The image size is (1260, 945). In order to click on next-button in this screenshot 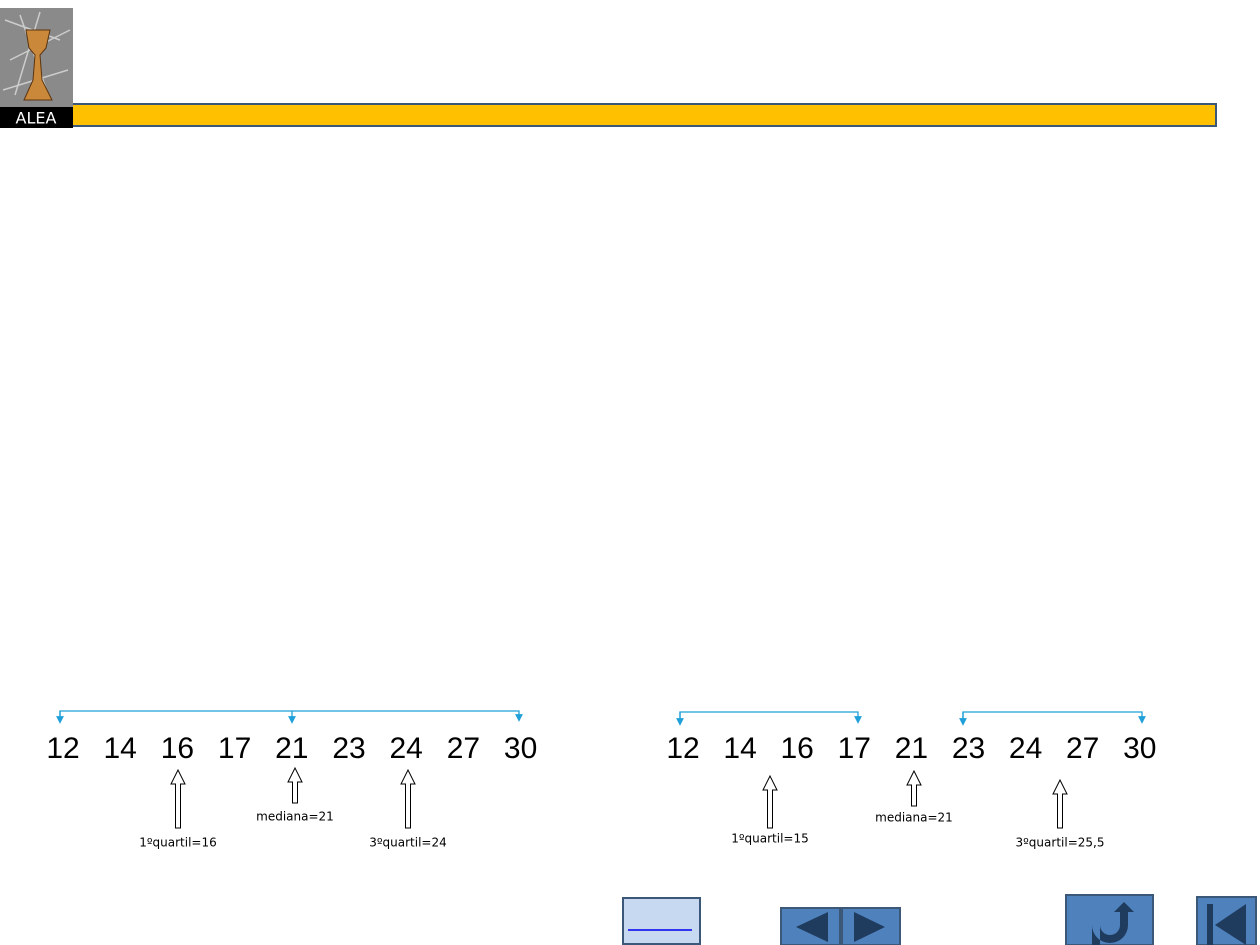, I will do `click(871, 926)`.